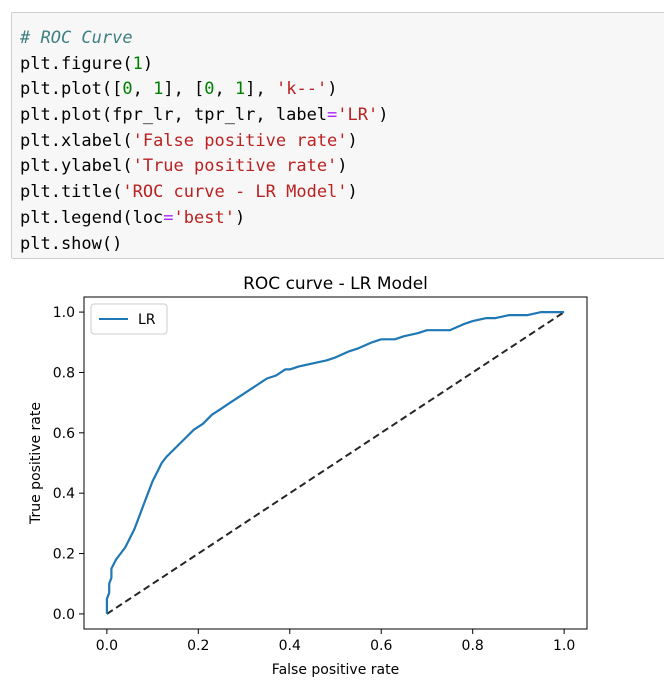 Image resolution: width=664 pixels, height=694 pixels. Describe the element at coordinates (76, 140) in the screenshot. I see `code-token: plt.xlabel(` at that location.